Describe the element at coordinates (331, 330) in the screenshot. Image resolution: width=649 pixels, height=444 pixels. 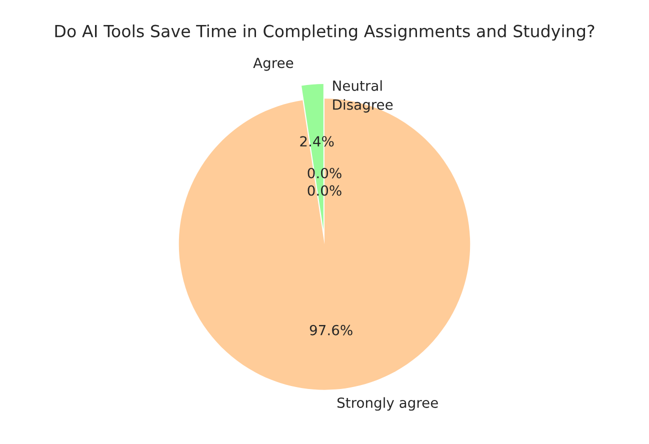
I see `data-label: 97.6%` at that location.